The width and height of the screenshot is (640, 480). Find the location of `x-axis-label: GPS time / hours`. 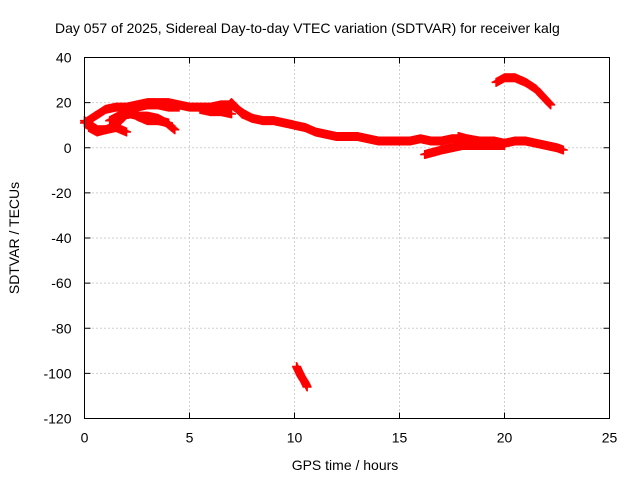

x-axis-label: GPS time / hours is located at coordinates (345, 465).